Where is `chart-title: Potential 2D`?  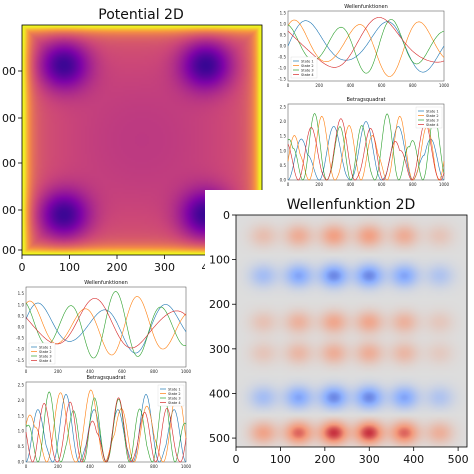
chart-title: Potential 2D is located at coordinates (140, 15).